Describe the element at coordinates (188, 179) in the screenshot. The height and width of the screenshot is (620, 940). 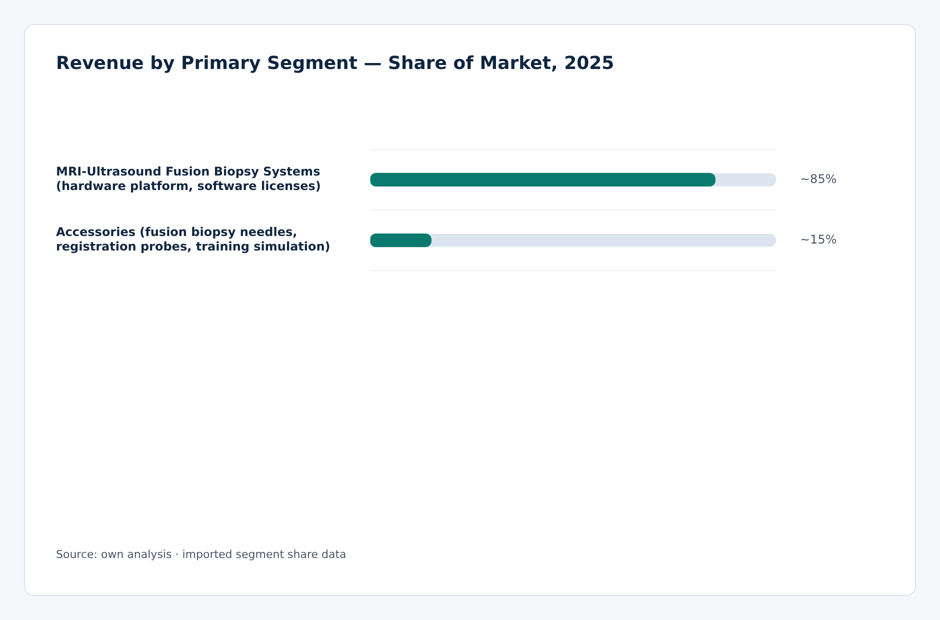
I see `y-tick-label: MRI-Ultrasound Fusion Biopsy Systems (hardware platform, software licenses)` at that location.